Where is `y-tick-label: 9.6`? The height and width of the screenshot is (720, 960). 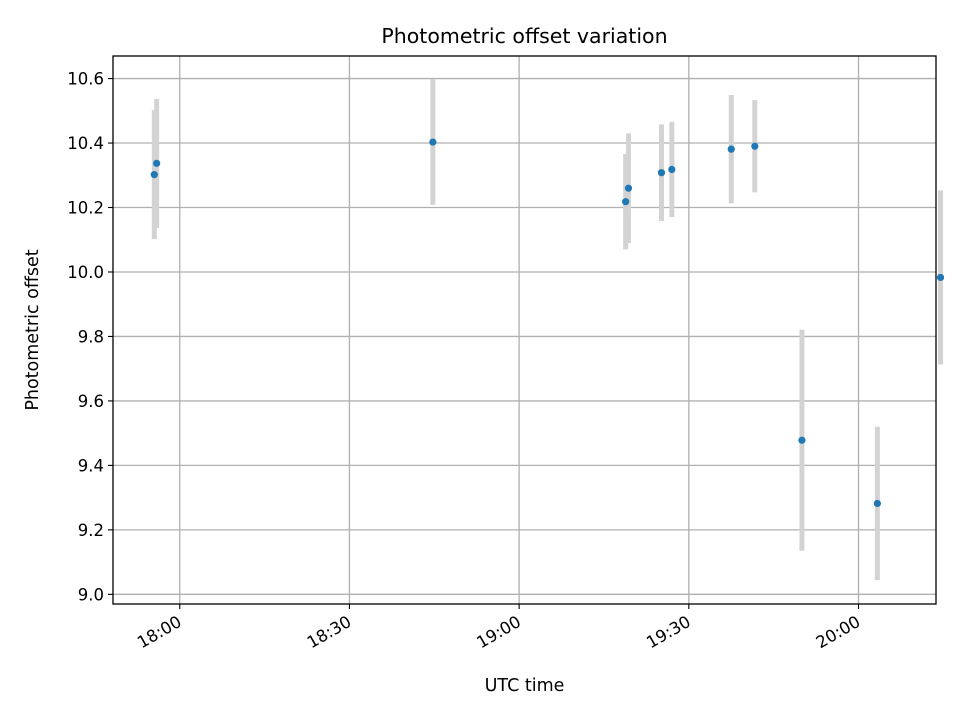
y-tick-label: 9.6 is located at coordinates (91, 401).